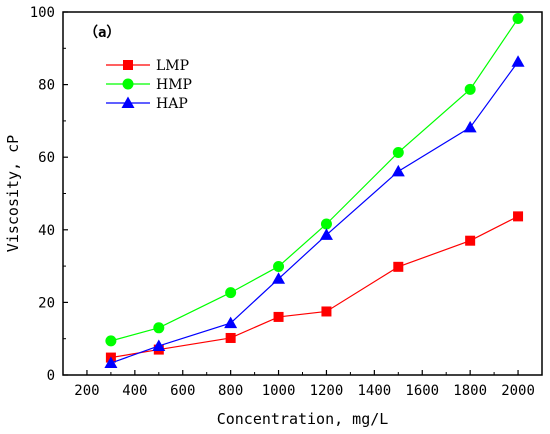  I want to click on x-tick-label: 1000, so click(279, 391).